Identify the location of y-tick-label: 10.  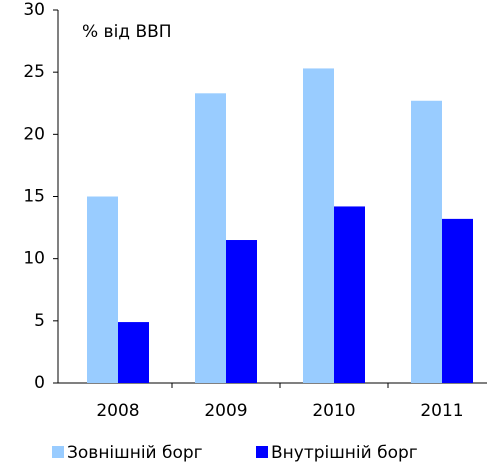
(34, 259).